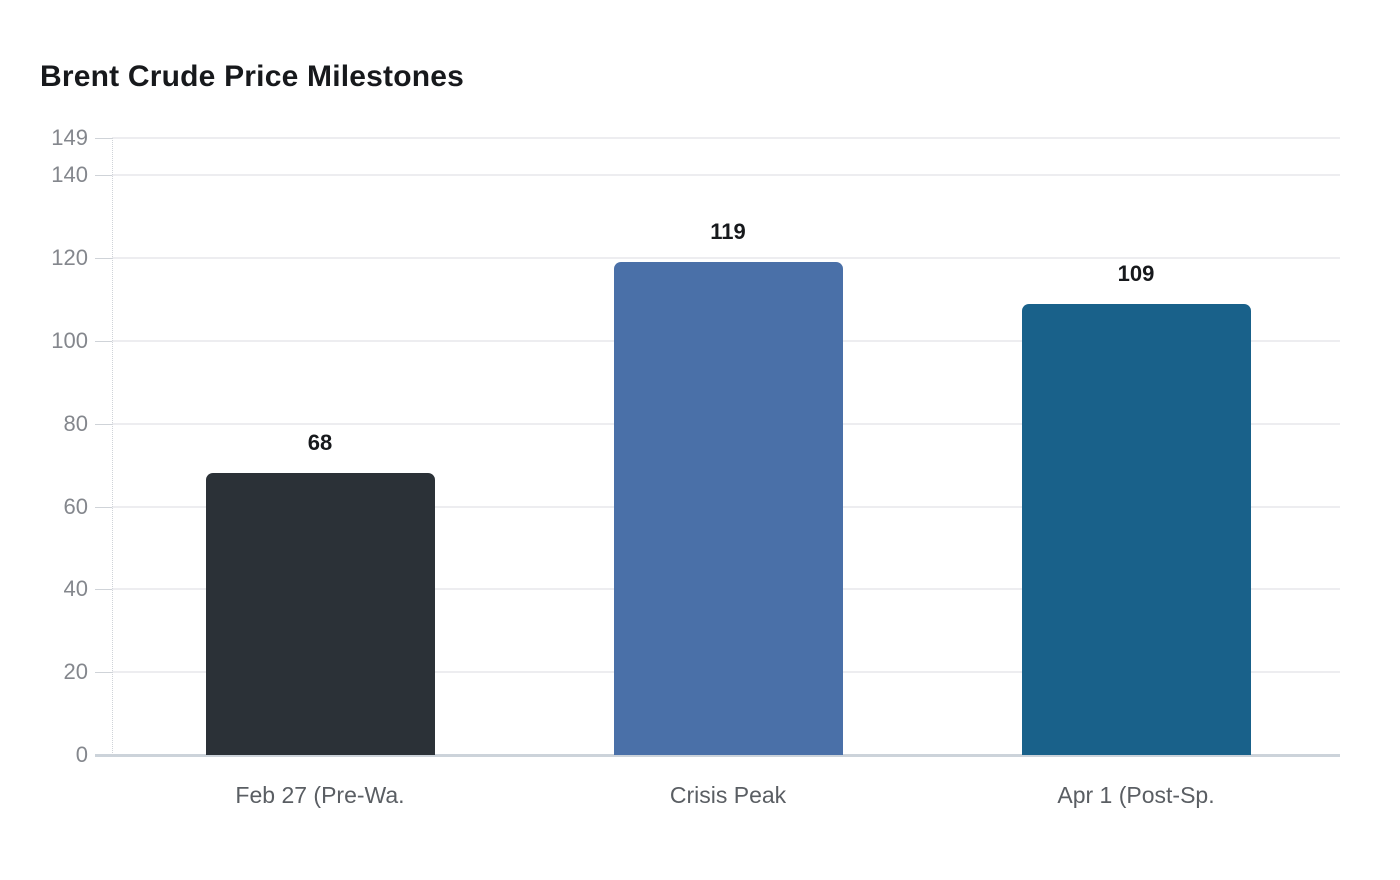 This screenshot has height=880, width=1400. What do you see at coordinates (252, 76) in the screenshot?
I see `chart-title: Brent Crude Price Milestones` at bounding box center [252, 76].